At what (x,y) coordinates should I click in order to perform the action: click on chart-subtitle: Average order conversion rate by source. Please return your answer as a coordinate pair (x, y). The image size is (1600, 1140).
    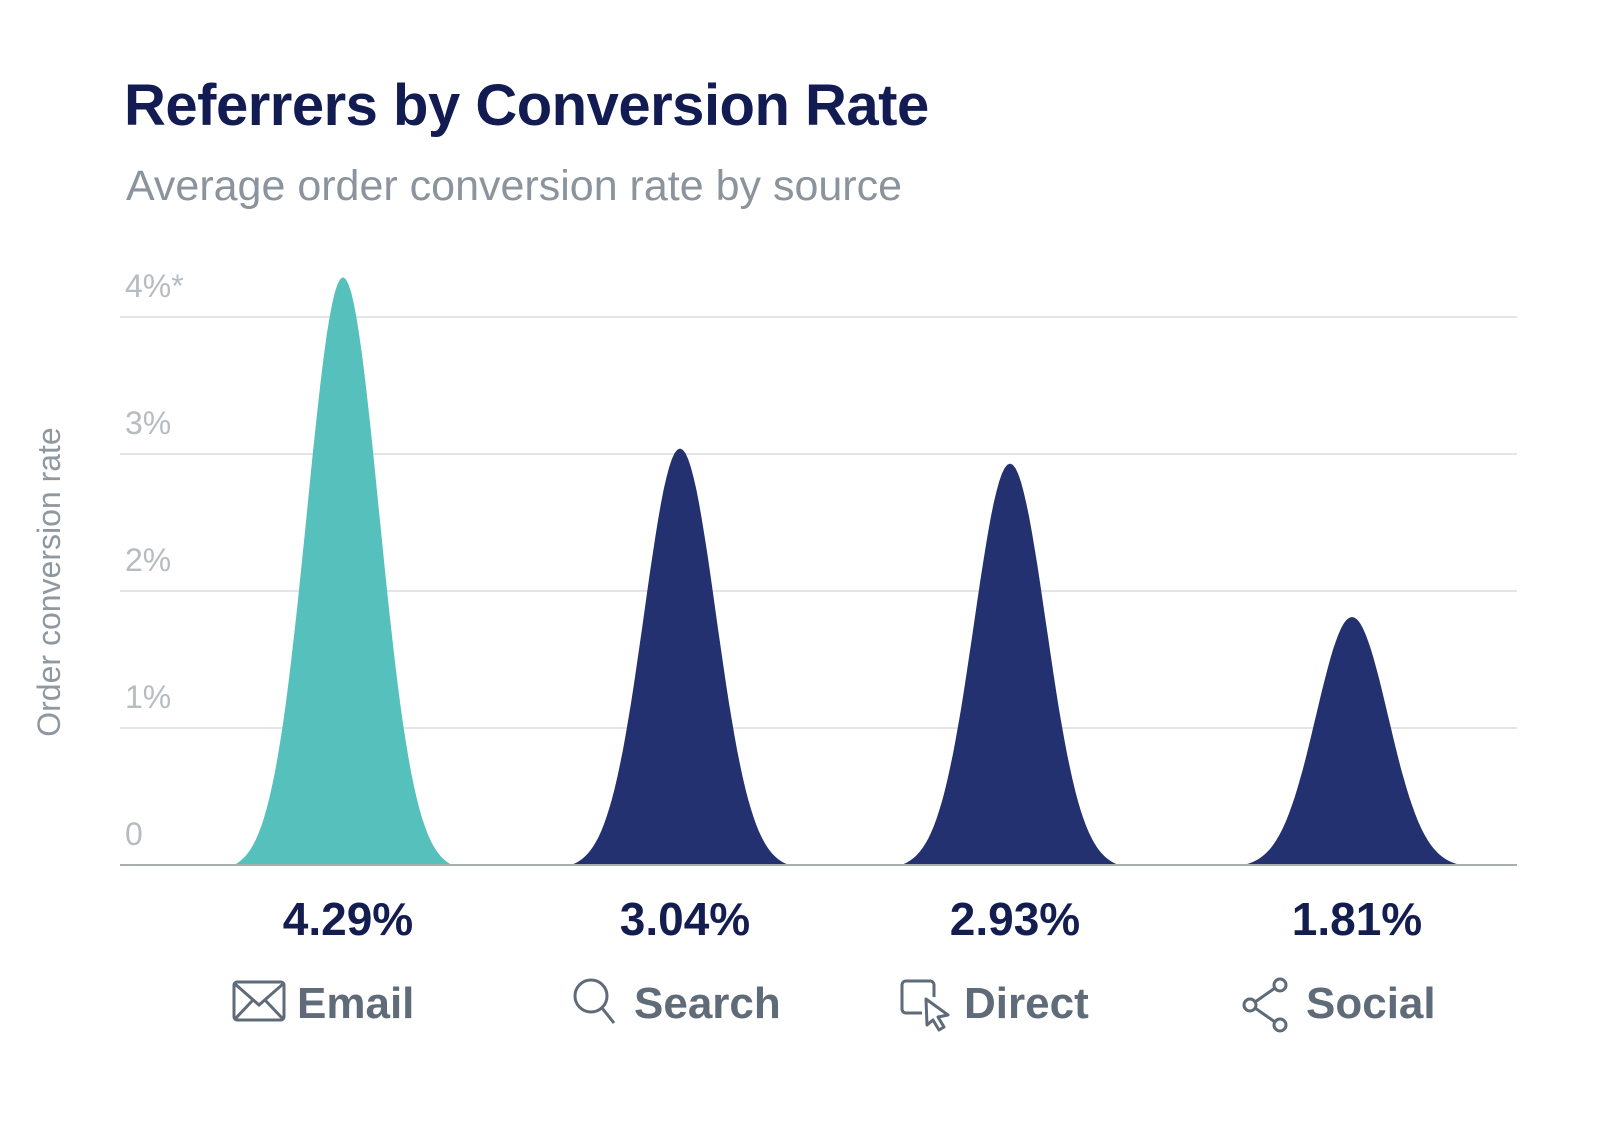
    Looking at the image, I should click on (514, 186).